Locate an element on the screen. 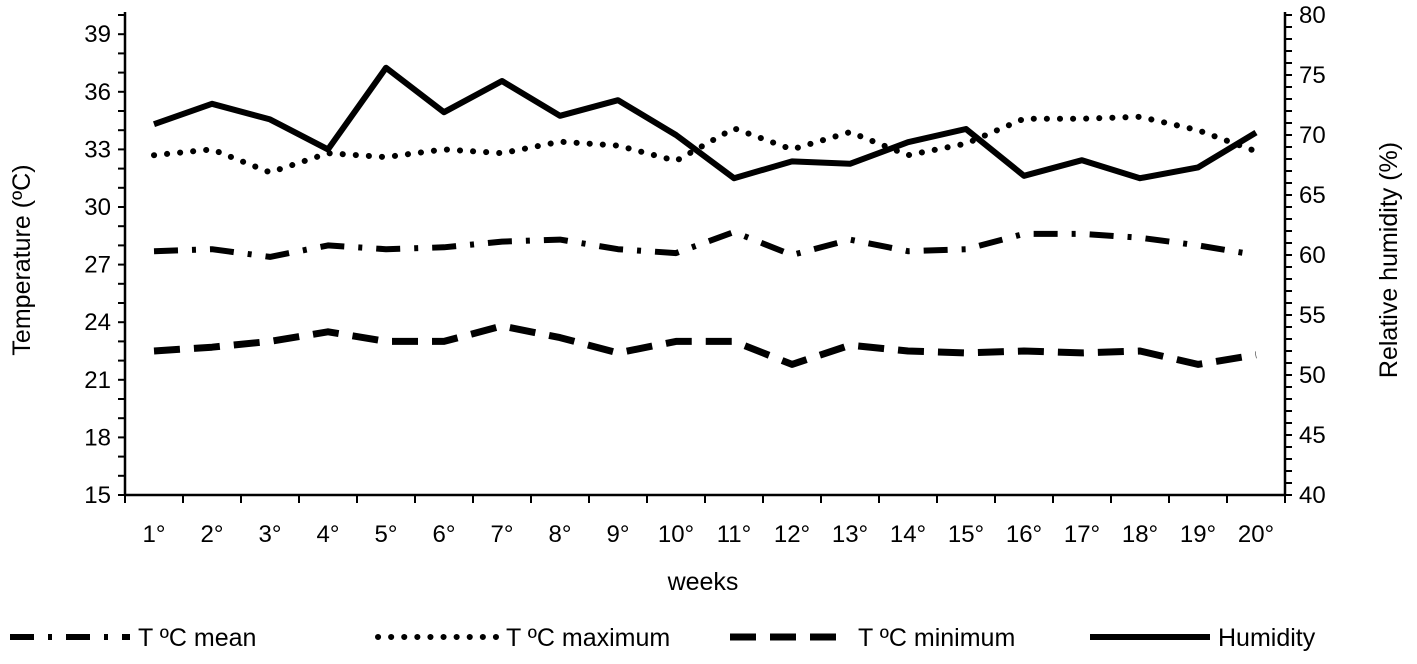 The height and width of the screenshot is (664, 1417). y-left-tick-label: 21 is located at coordinates (97, 380).